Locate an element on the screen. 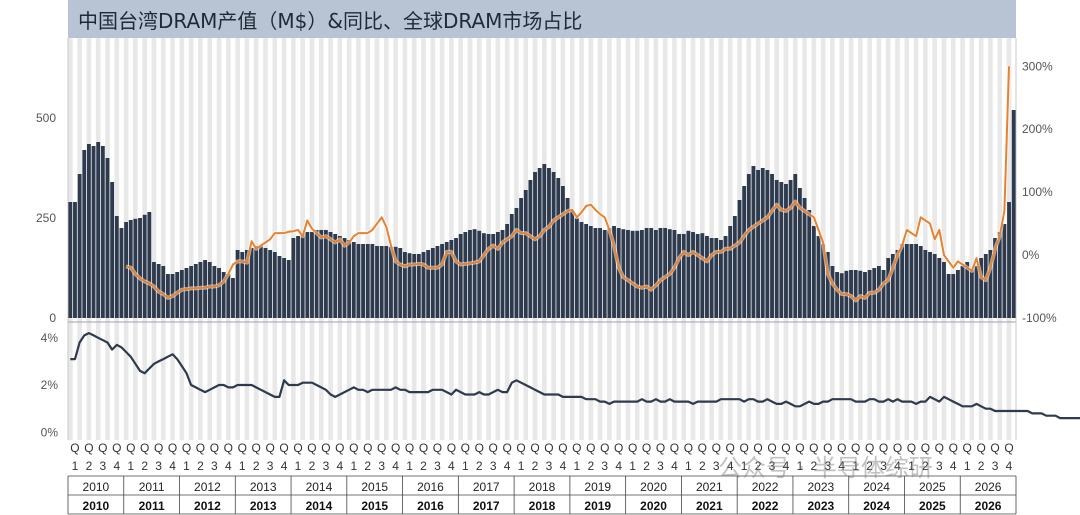 This screenshot has height=515, width=1080. year-label-bold: 2012 is located at coordinates (207, 506).